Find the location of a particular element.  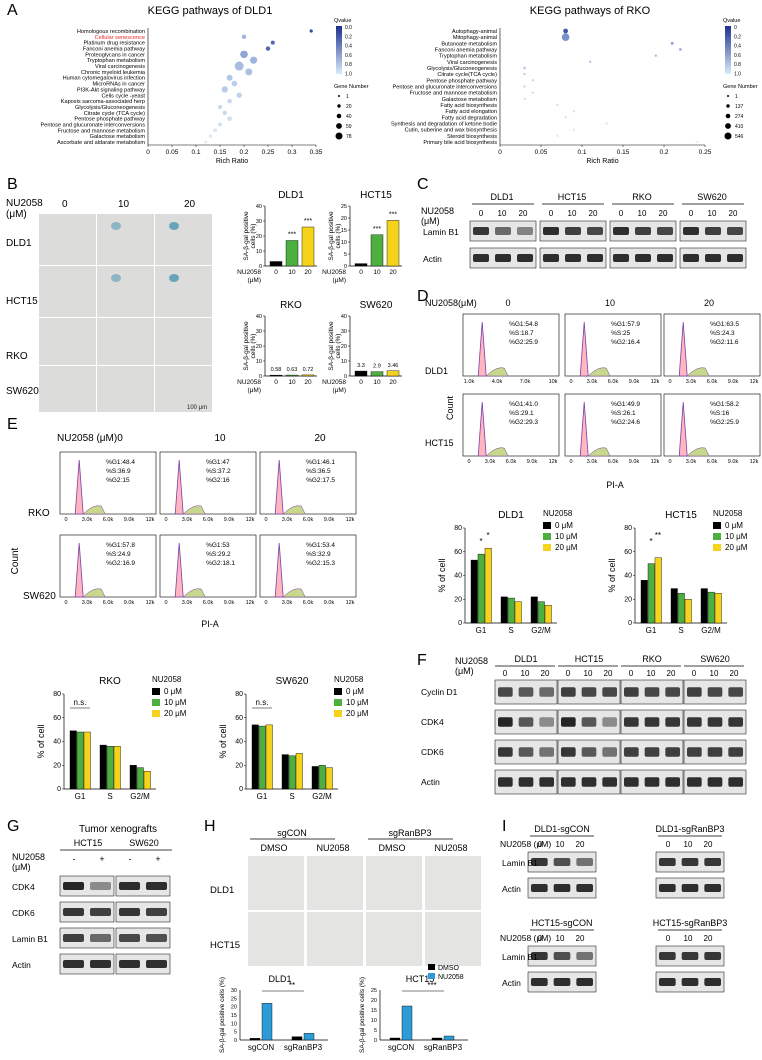

d-dose-label: 0 is located at coordinates (507, 303).